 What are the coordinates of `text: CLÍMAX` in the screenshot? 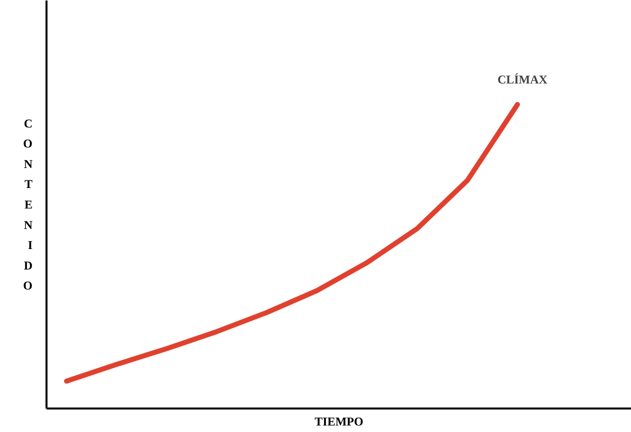 It's located at (522, 79).